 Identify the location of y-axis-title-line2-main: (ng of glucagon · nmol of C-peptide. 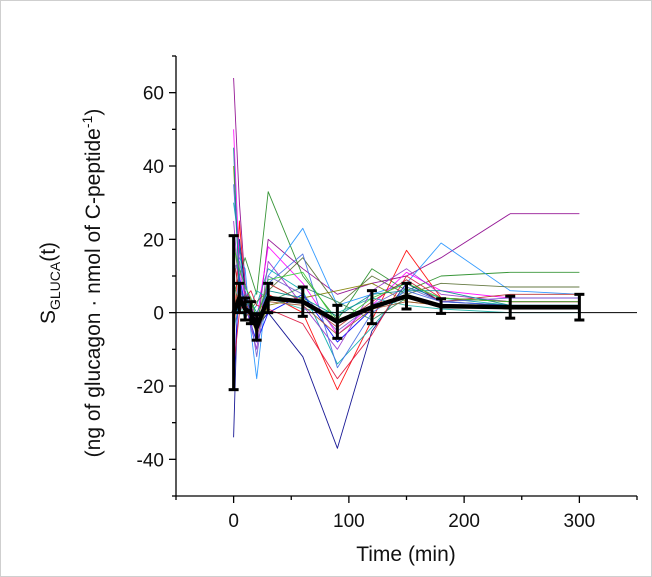
(93, 292).